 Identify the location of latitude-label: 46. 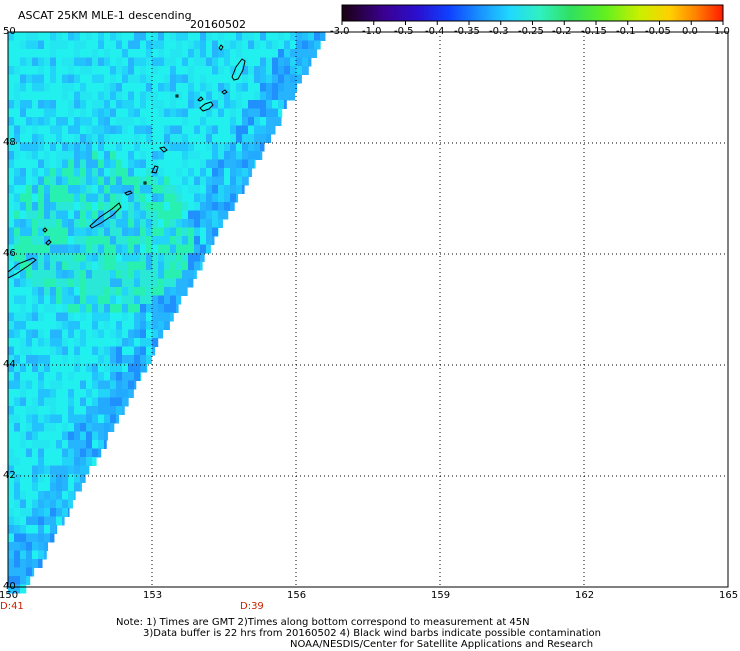
(9, 253).